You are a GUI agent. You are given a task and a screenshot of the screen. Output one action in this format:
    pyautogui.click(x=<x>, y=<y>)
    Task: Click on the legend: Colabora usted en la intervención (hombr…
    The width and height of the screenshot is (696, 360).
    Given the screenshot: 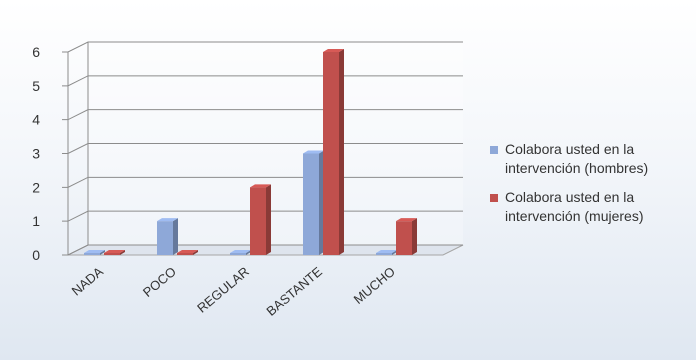 What is the action you would take?
    pyautogui.click(x=590, y=188)
    